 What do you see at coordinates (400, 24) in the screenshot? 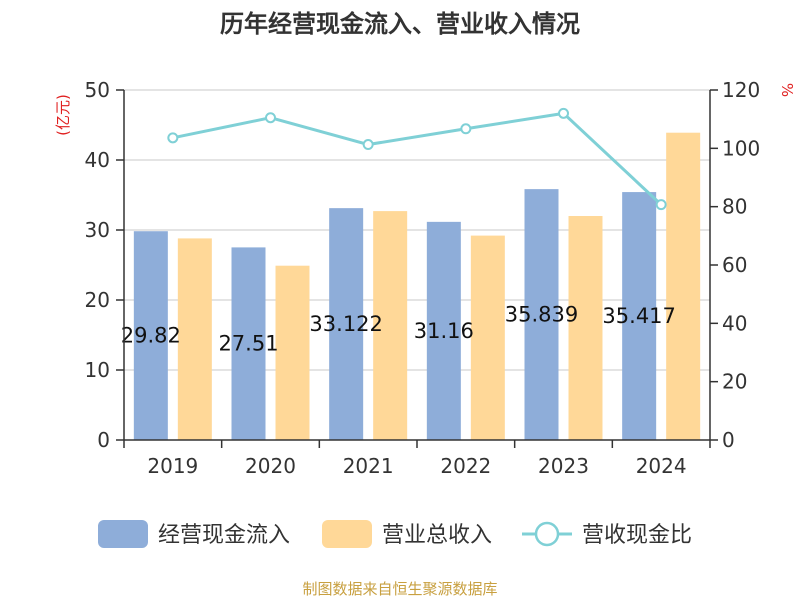
I see `chart-title: 历年经营现金流入、营业收入情况` at bounding box center [400, 24].